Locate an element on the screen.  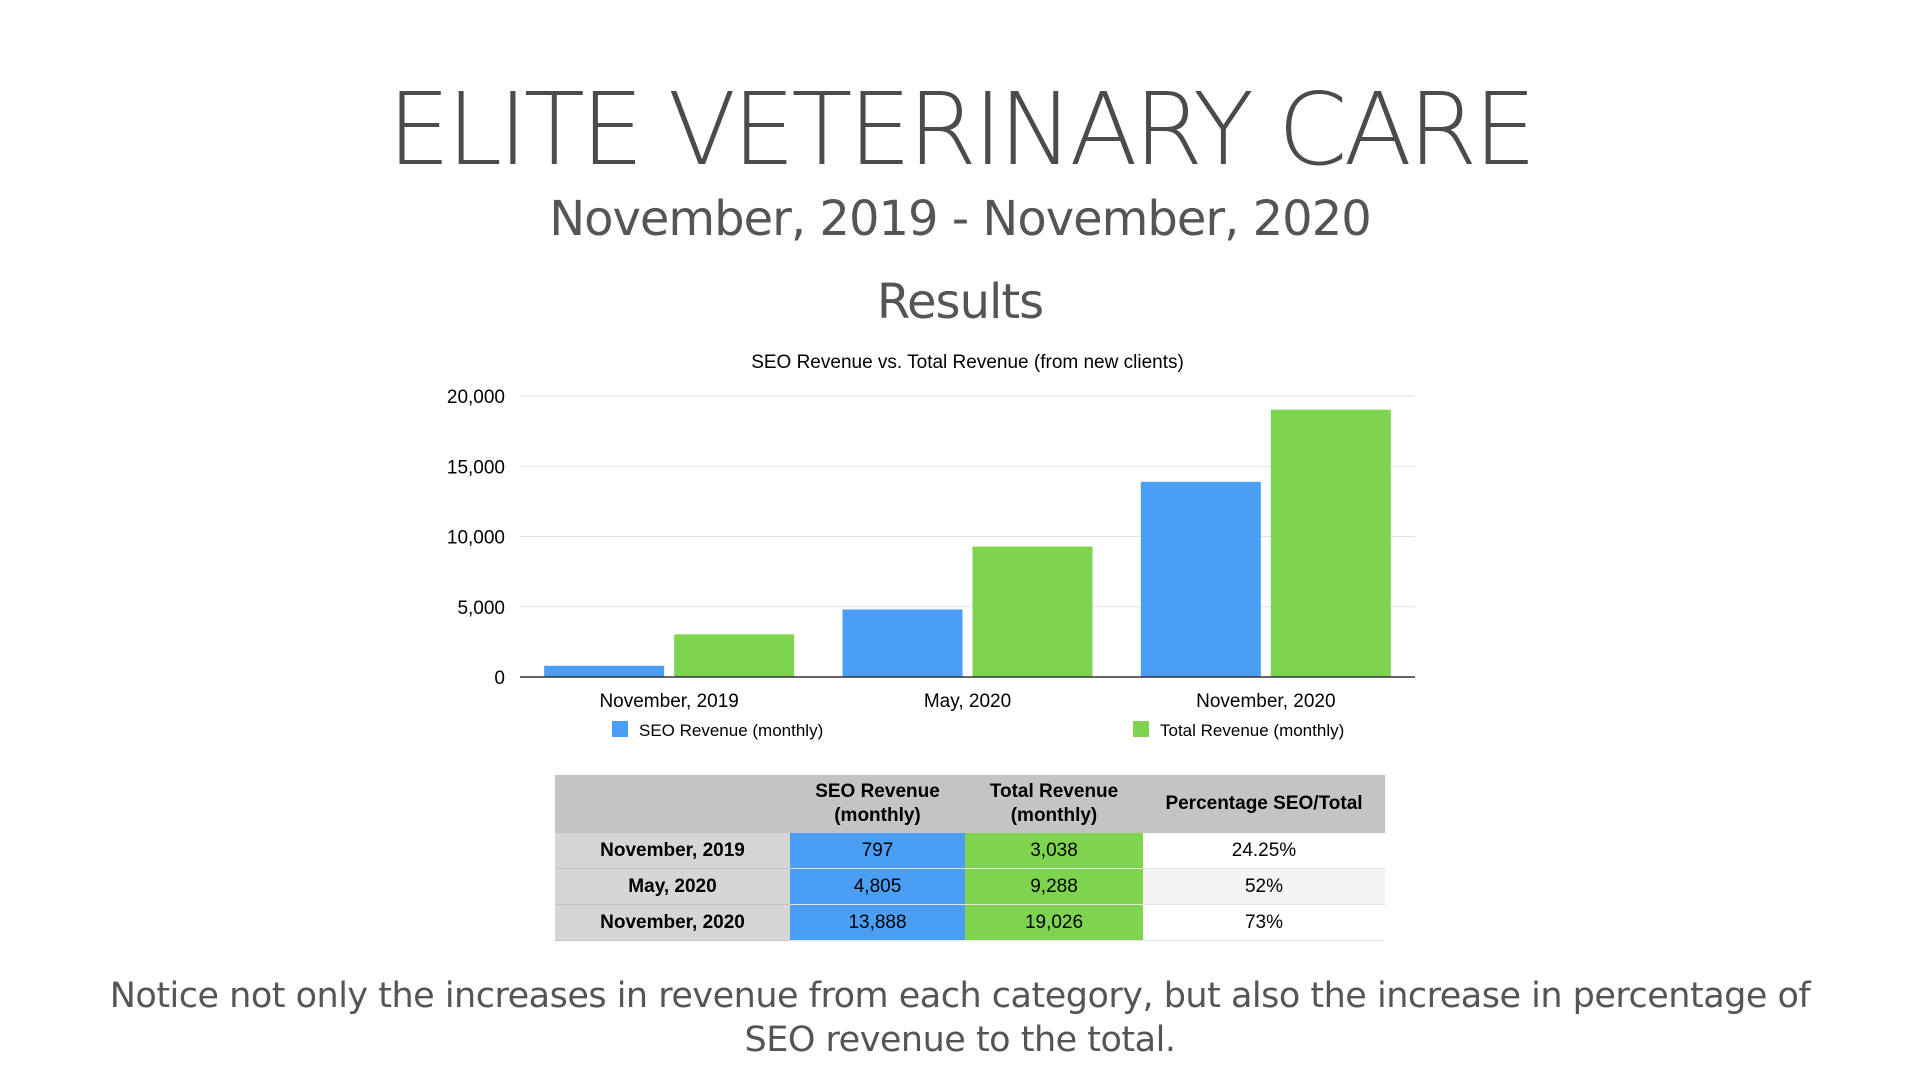
total-revenue-cell: 3,038 is located at coordinates (1054, 851).